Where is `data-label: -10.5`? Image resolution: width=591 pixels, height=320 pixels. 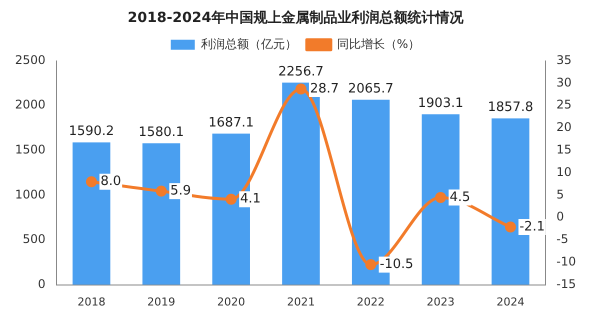 data-label: -10.5 is located at coordinates (397, 264).